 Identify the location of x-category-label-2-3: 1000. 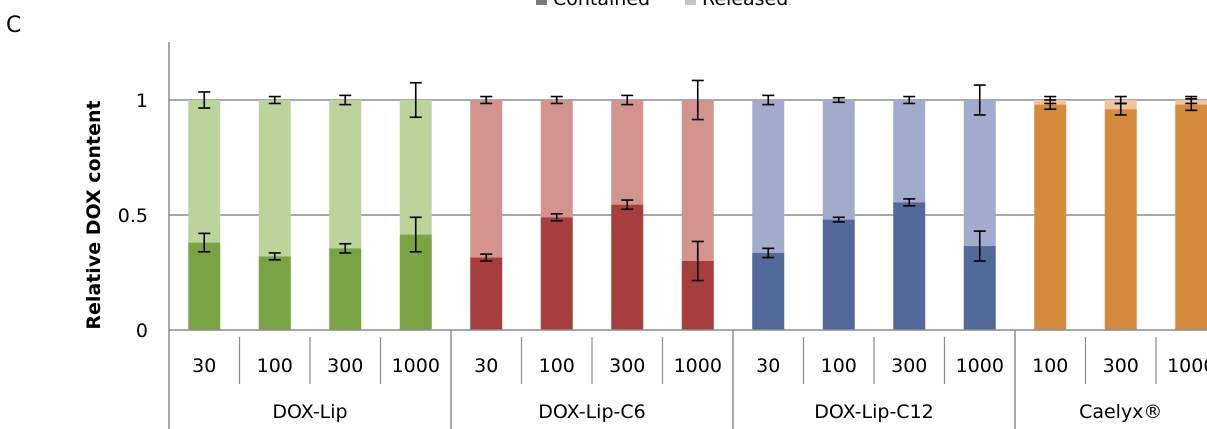
(980, 366).